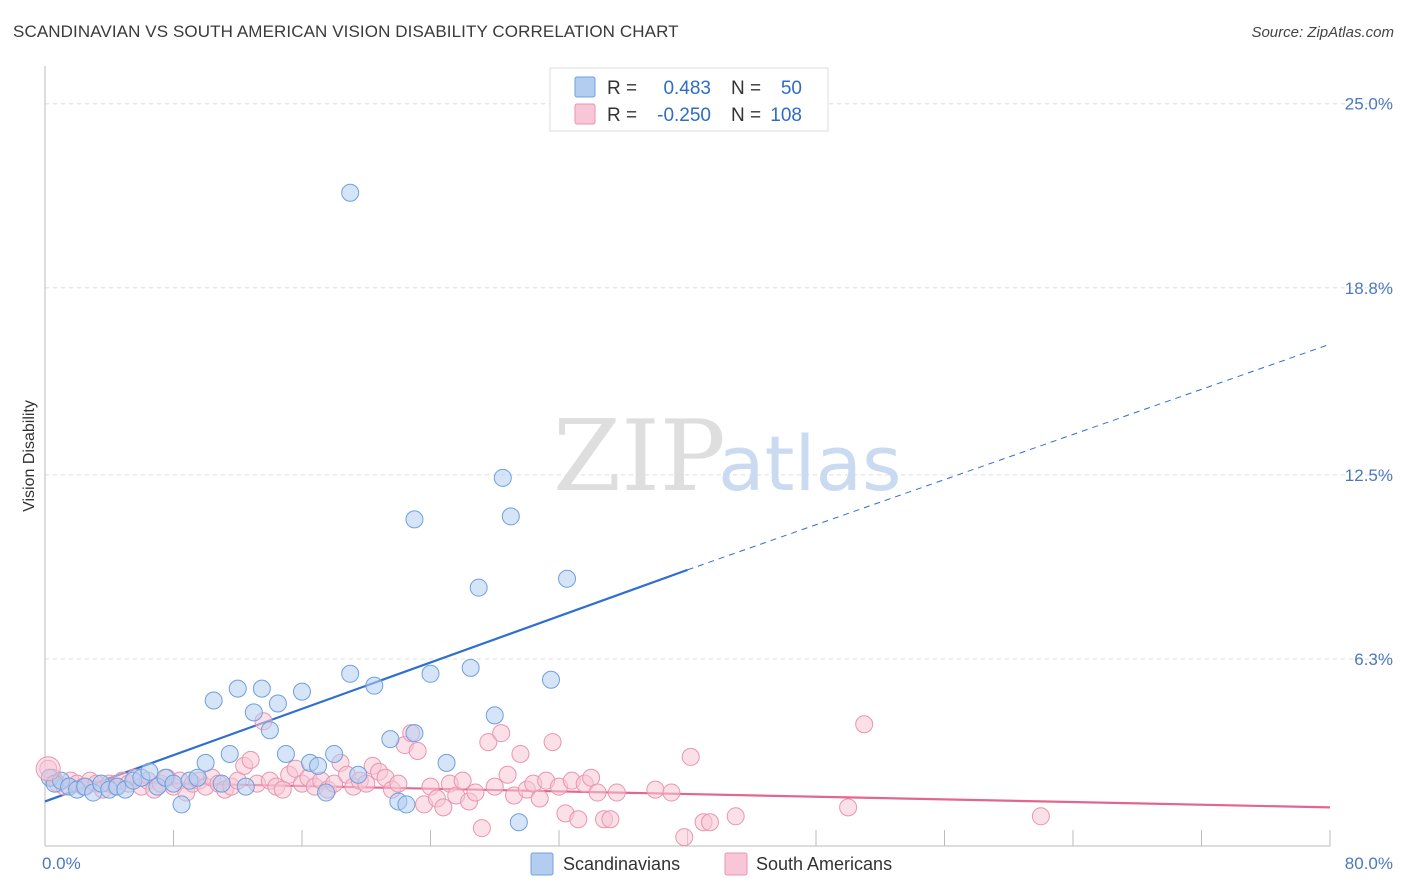 The width and height of the screenshot is (1406, 892). Describe the element at coordinates (1369, 288) in the screenshot. I see `y-tick-label: 18.8%` at that location.